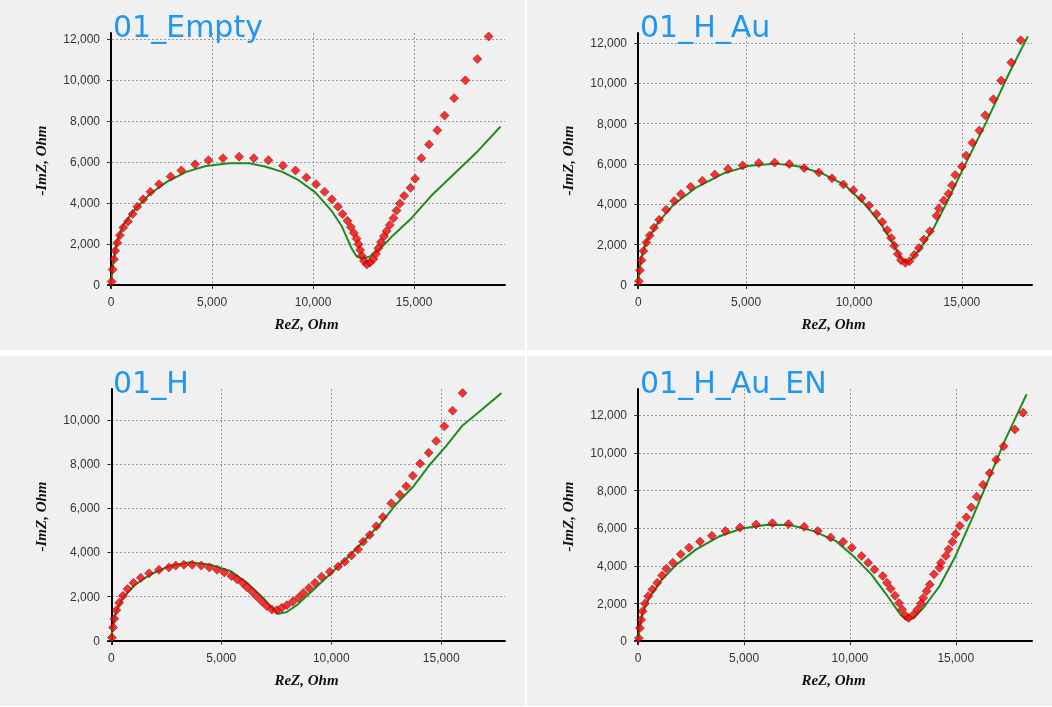 This screenshot has height=707, width=1052. Describe the element at coordinates (111, 658) in the screenshot. I see `x-tick-label: 0` at that location.